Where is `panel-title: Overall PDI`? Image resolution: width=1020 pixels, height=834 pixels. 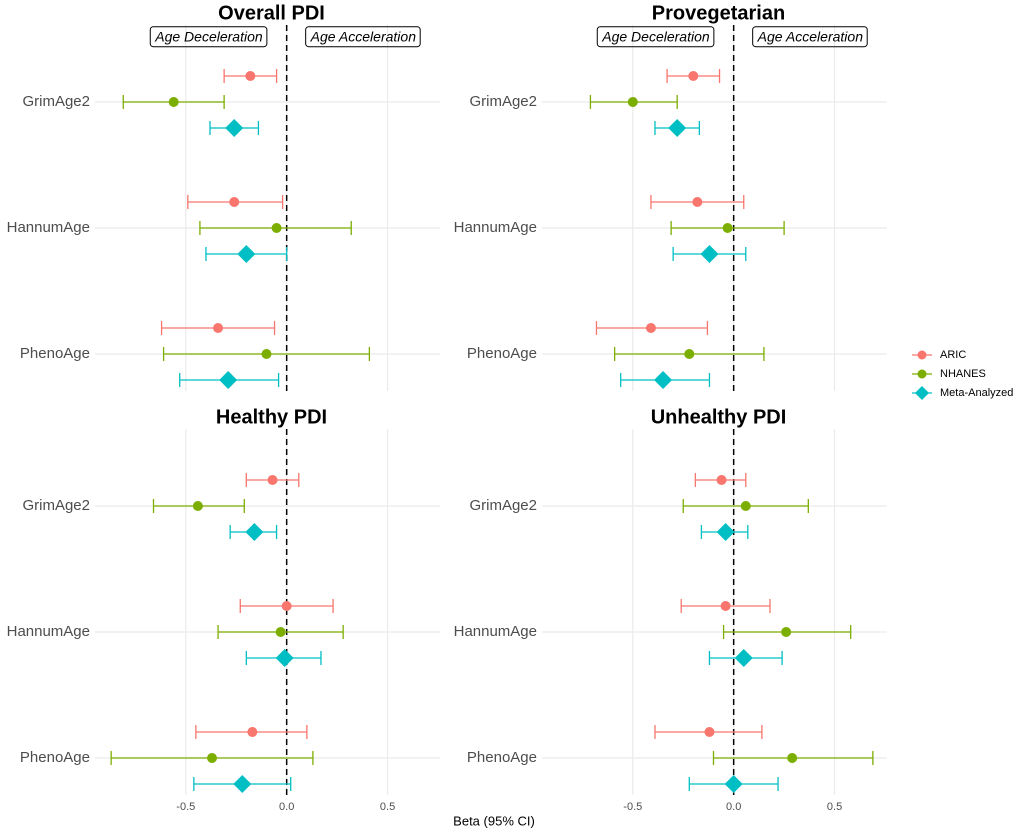 panel-title: Overall PDI is located at coordinates (271, 13).